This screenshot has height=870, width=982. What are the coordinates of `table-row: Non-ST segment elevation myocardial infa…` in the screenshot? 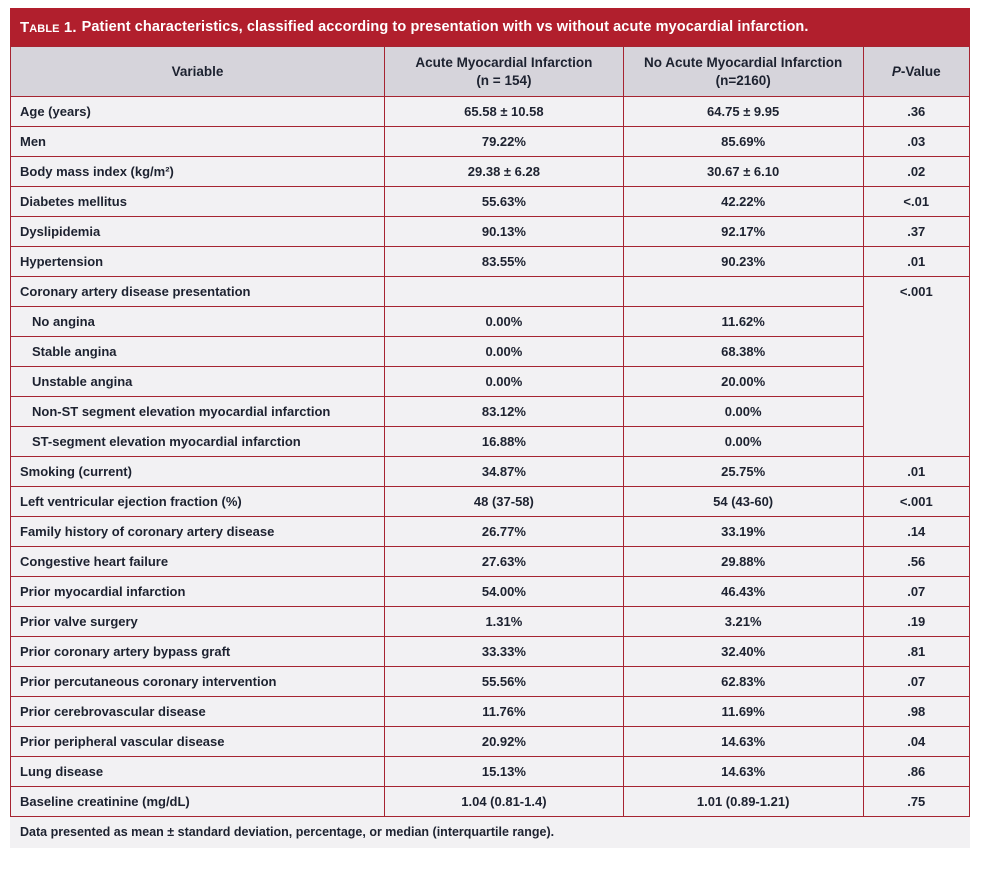 It's located at (490, 411).